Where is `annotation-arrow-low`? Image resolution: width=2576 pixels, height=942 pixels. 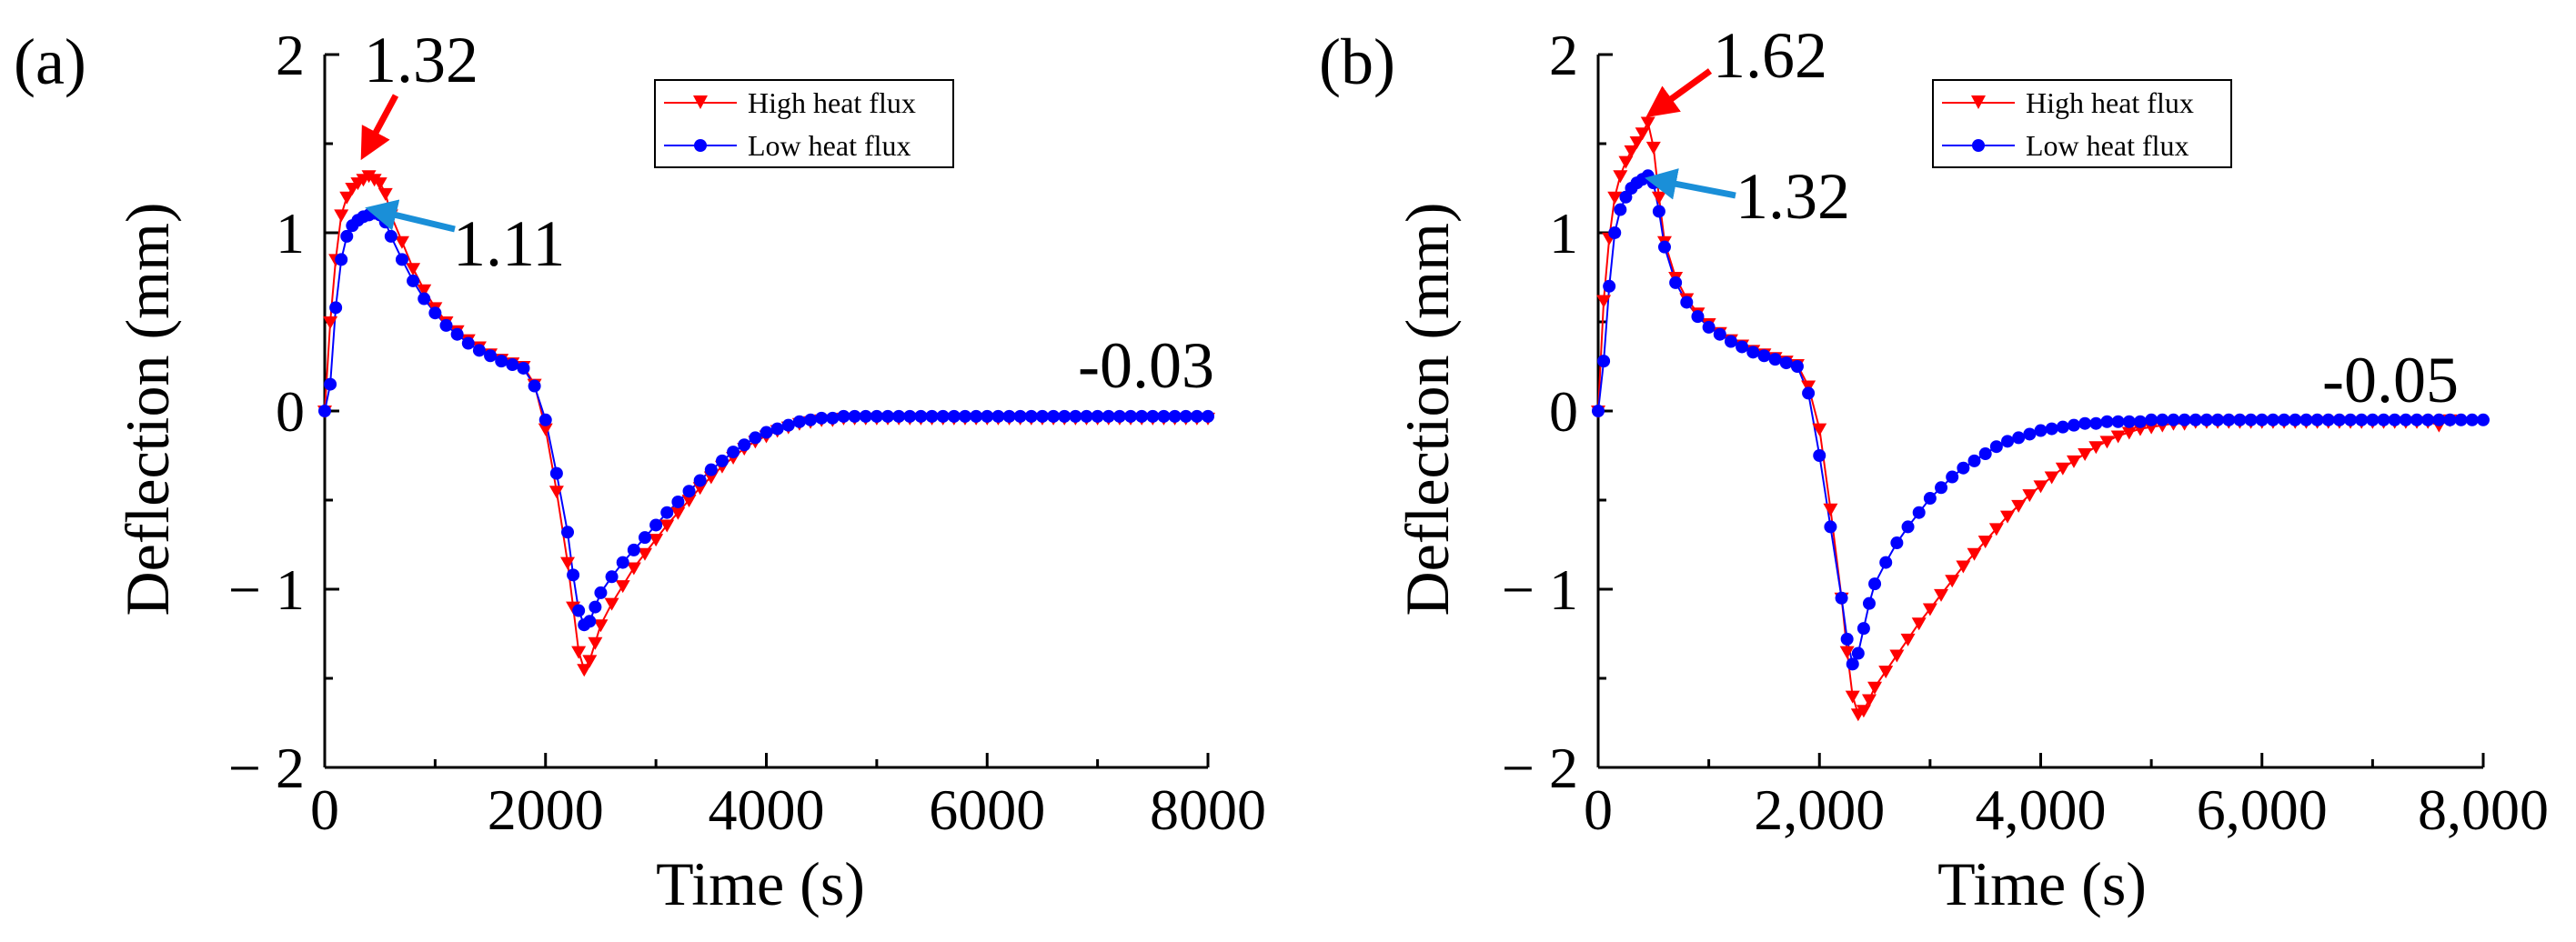 annotation-arrow-low is located at coordinates (1690, 184).